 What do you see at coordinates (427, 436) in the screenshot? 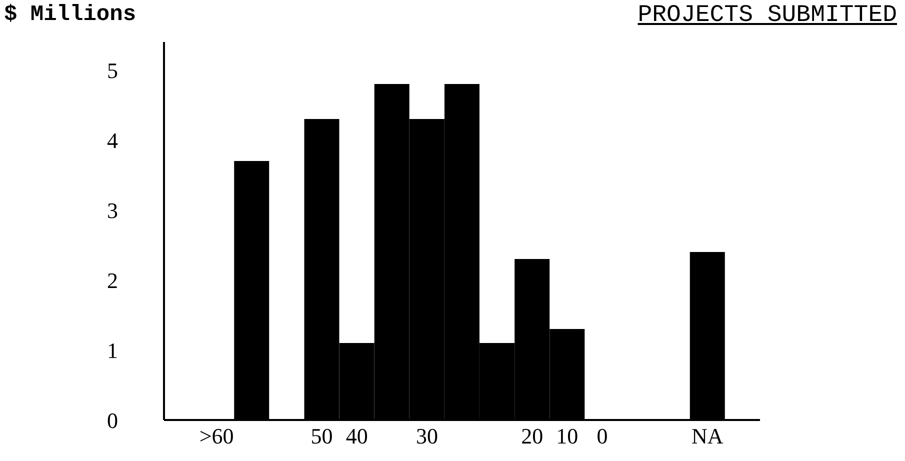
I see `x-tick-label: 30` at bounding box center [427, 436].